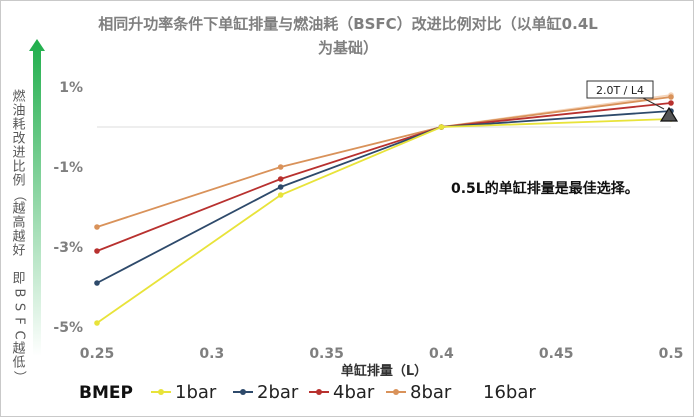 The height and width of the screenshot is (418, 694). I want to click on legend-item-8bar: 8bar, so click(419, 392).